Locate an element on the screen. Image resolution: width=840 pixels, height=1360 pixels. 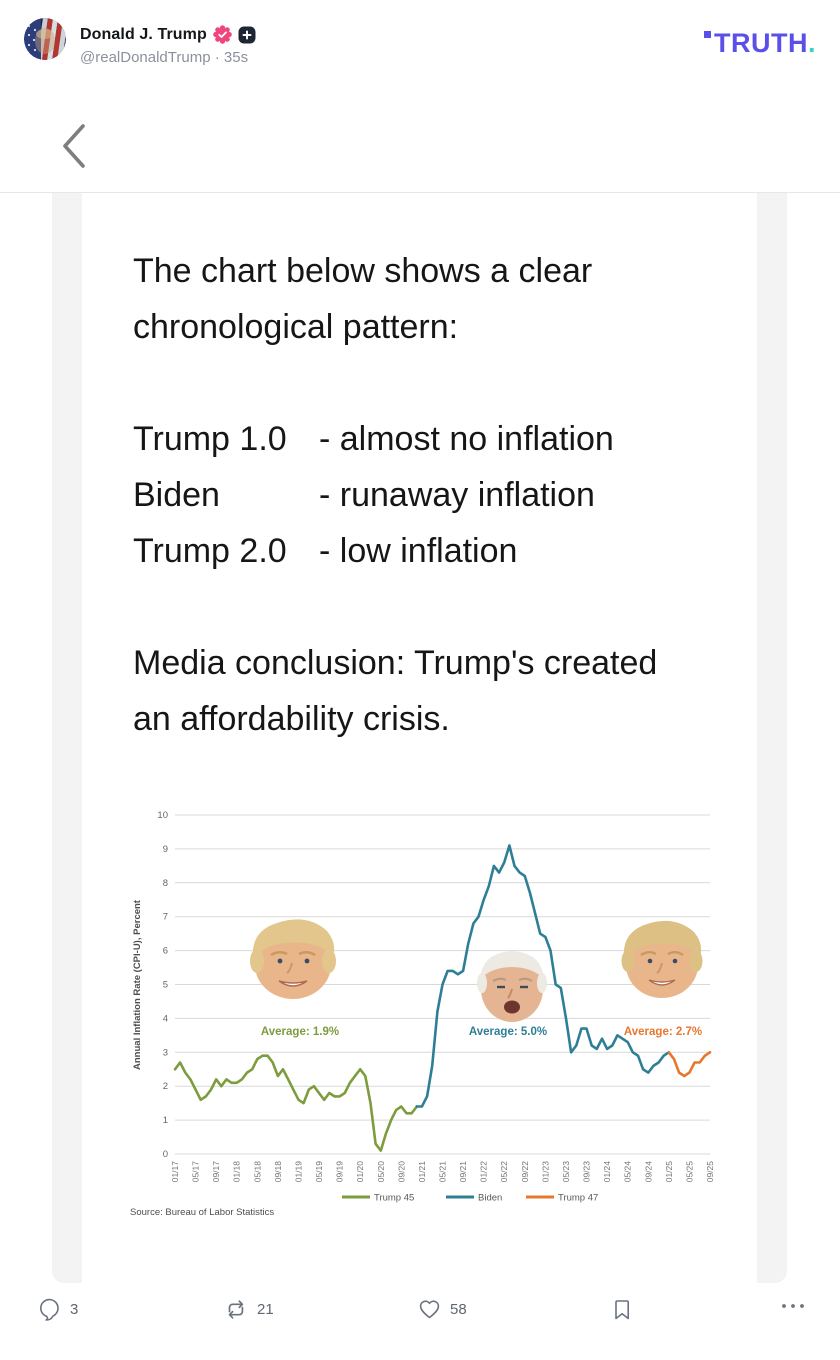
conclusion-line: Media conclusion: Trump's created is located at coordinates (395, 663).